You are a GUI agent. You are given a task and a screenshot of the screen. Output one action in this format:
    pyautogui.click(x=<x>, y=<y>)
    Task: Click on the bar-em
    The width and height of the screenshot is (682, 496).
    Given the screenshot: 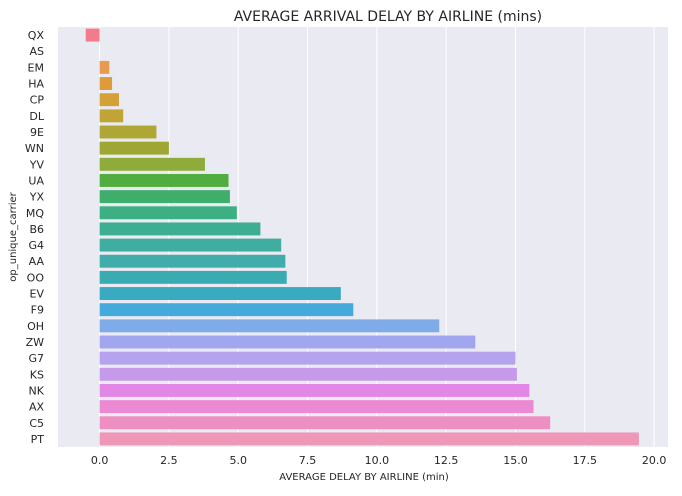 What is the action you would take?
    pyautogui.click(x=104, y=67)
    